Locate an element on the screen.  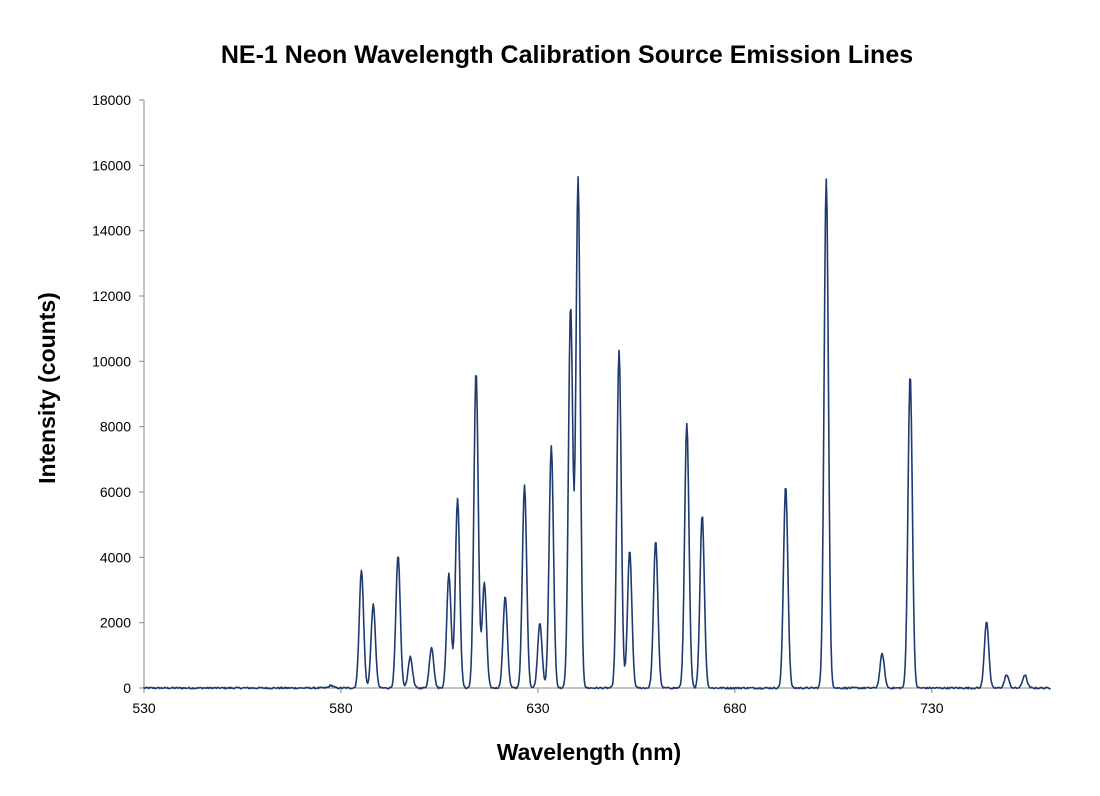
y-tick-label: 2000 is located at coordinates (115, 623).